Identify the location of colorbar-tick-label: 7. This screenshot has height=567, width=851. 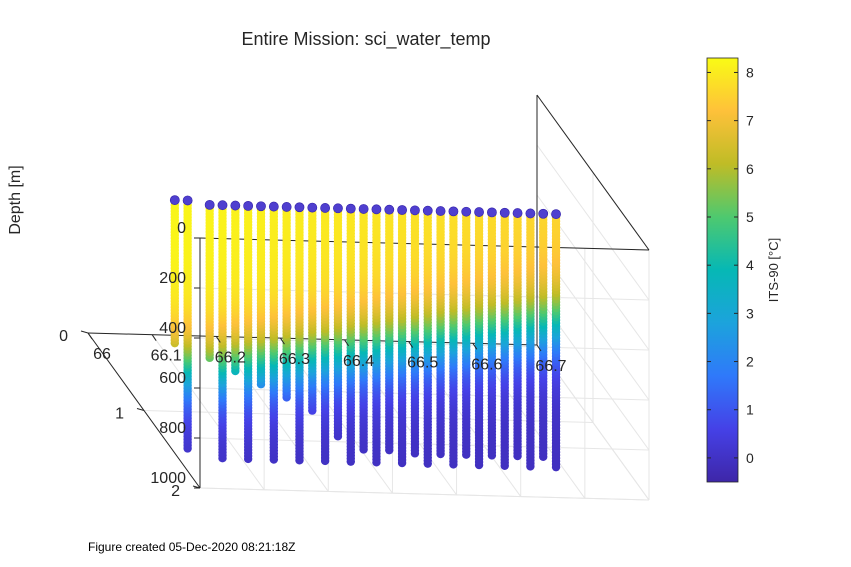
(750, 121).